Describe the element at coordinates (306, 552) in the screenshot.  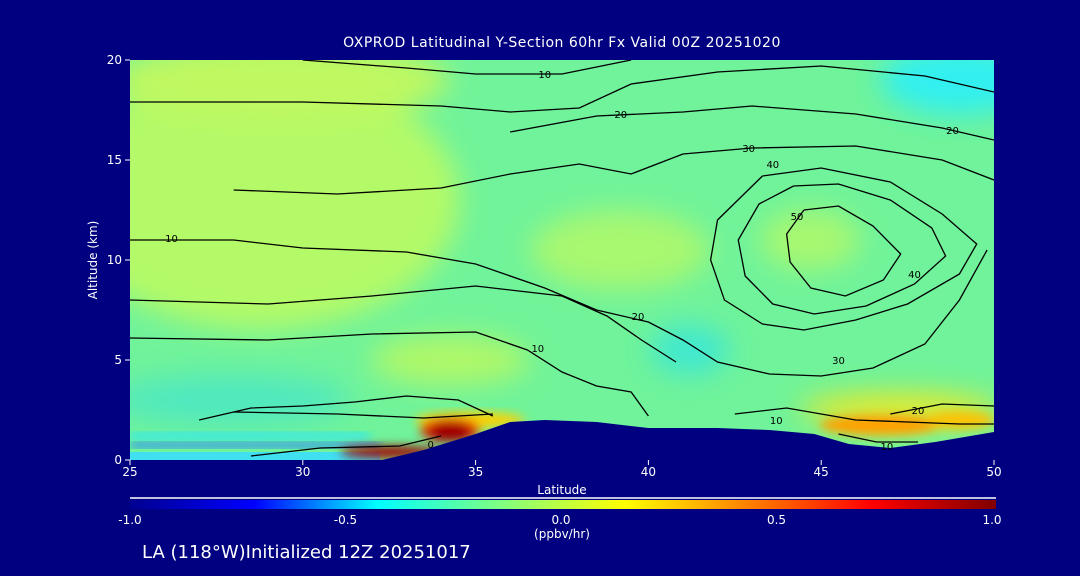
I see `footer-text: LA (118°W)Initialized 12Z 20251017` at that location.